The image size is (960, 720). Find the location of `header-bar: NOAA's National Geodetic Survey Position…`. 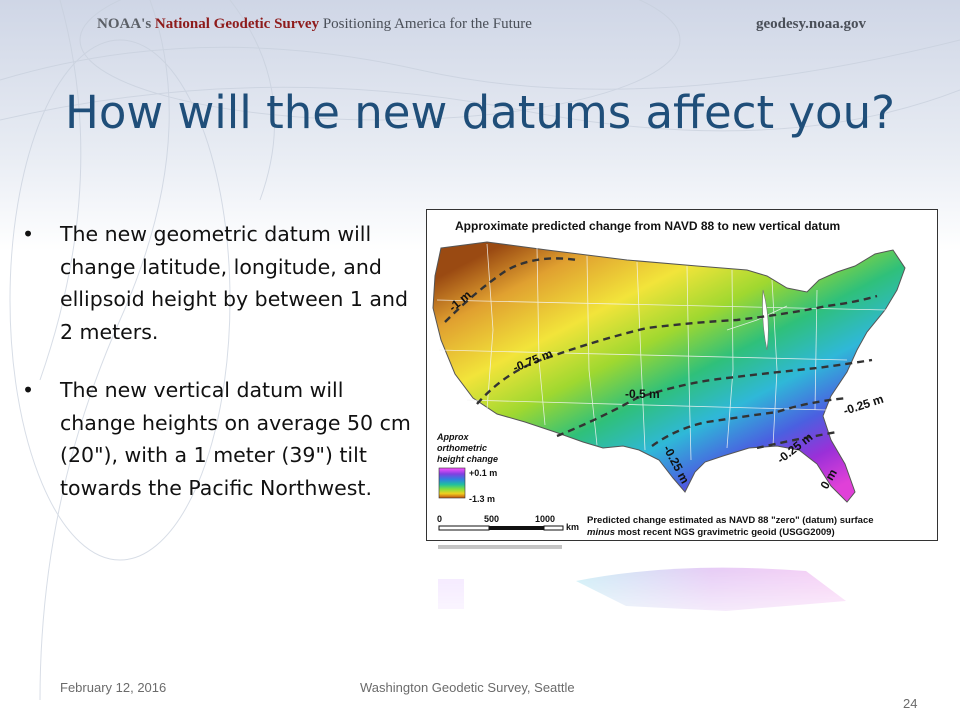

header-bar: NOAA's National Geodetic Survey Position… is located at coordinates (481, 26).